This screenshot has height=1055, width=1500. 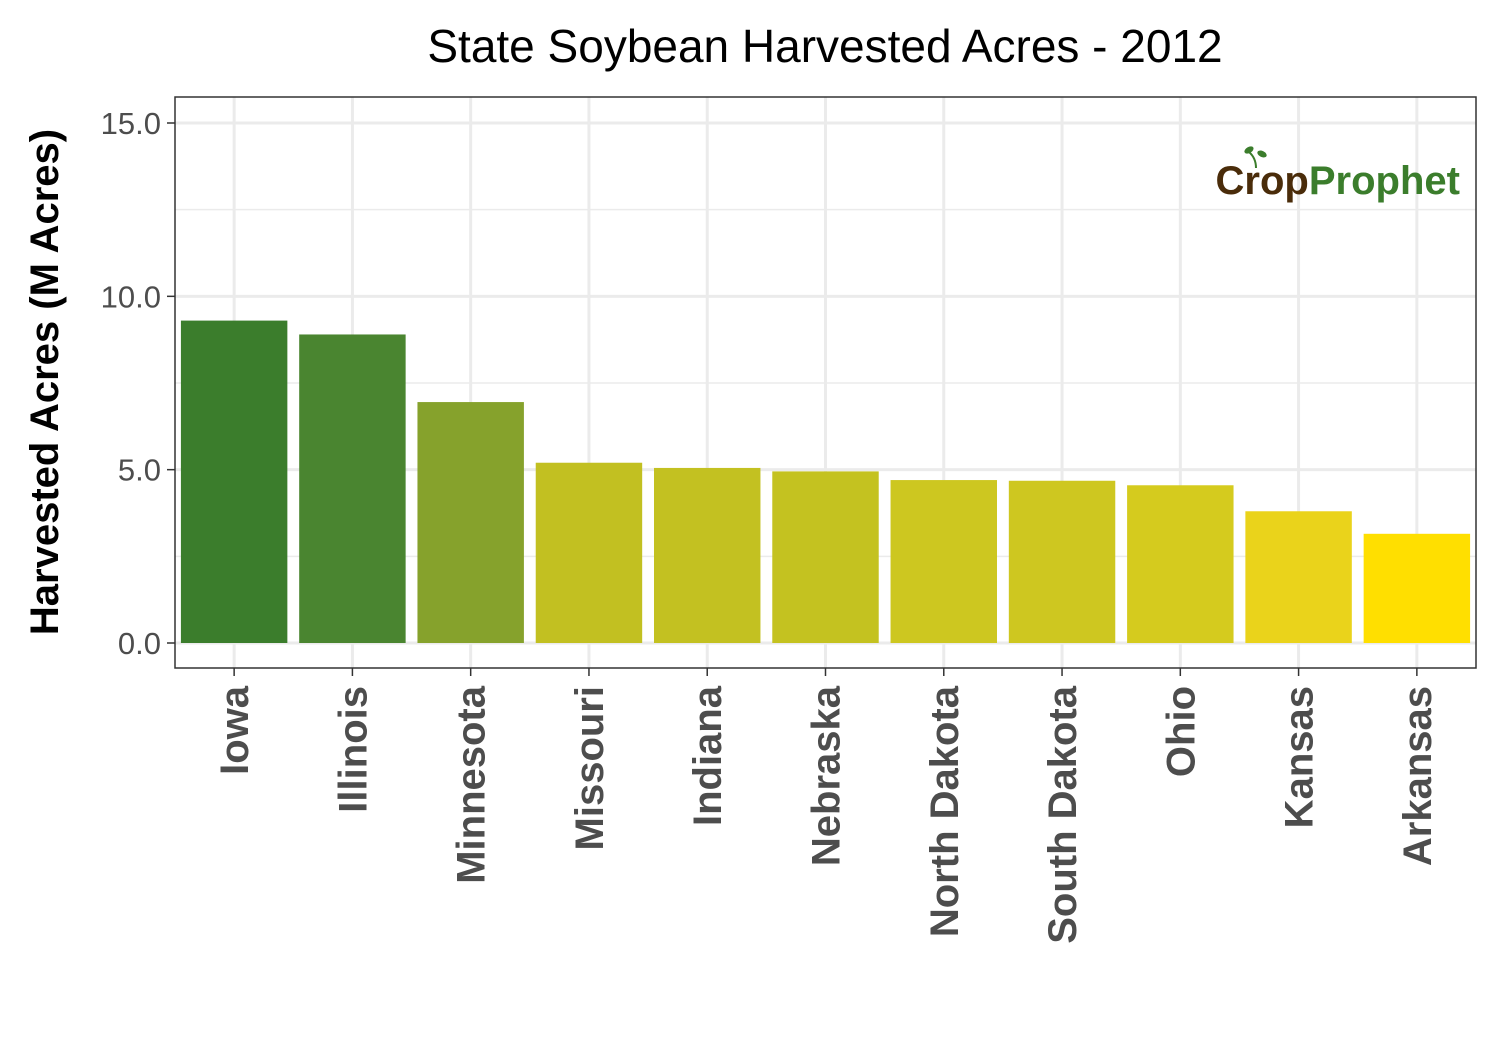 I want to click on bar-kansas, so click(x=1298, y=577).